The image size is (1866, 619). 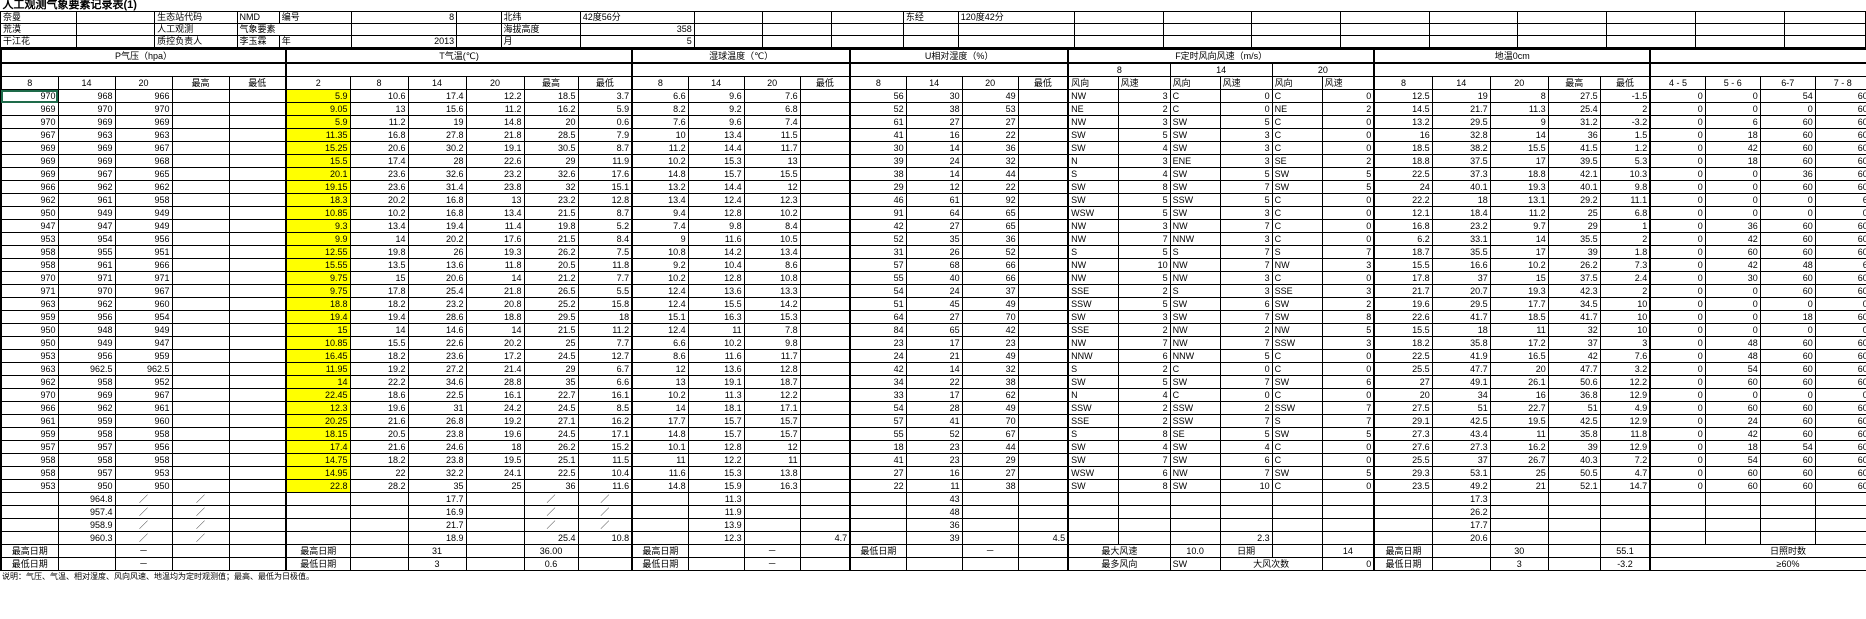 I want to click on cell-soil-3: 50.6, so click(x=1574, y=382).